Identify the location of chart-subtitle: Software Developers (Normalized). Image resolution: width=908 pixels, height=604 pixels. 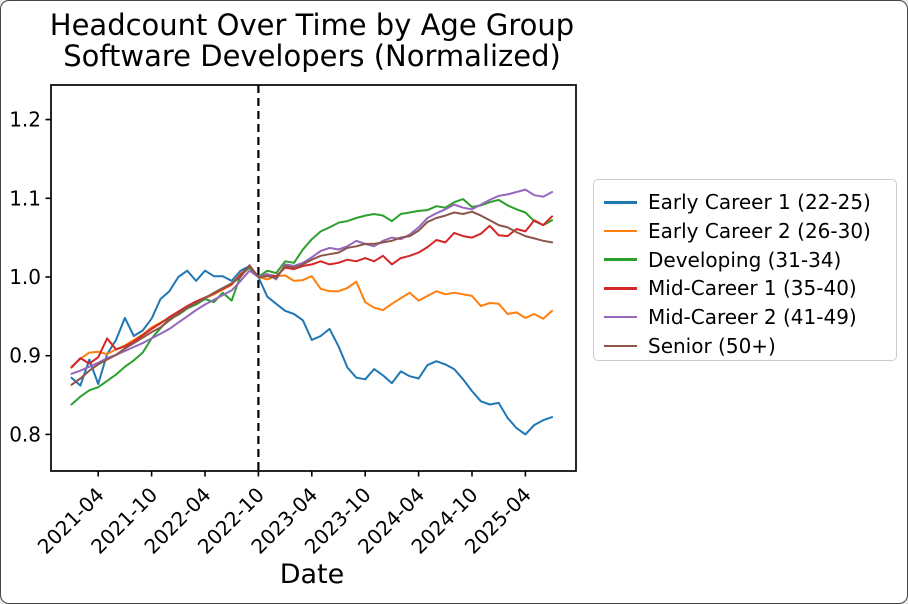
(312, 56).